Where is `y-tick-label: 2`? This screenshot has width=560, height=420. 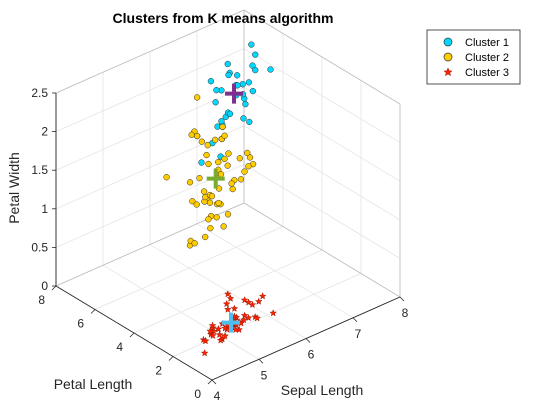 y-tick-label: 2 is located at coordinates (158, 371).